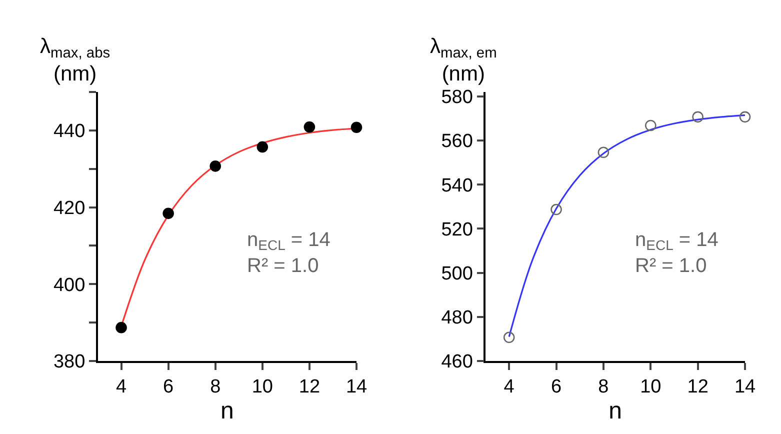  What do you see at coordinates (75, 60) in the screenshot?
I see `y-axis-title: λ$_{max, abs}$ (nm)` at bounding box center [75, 60].